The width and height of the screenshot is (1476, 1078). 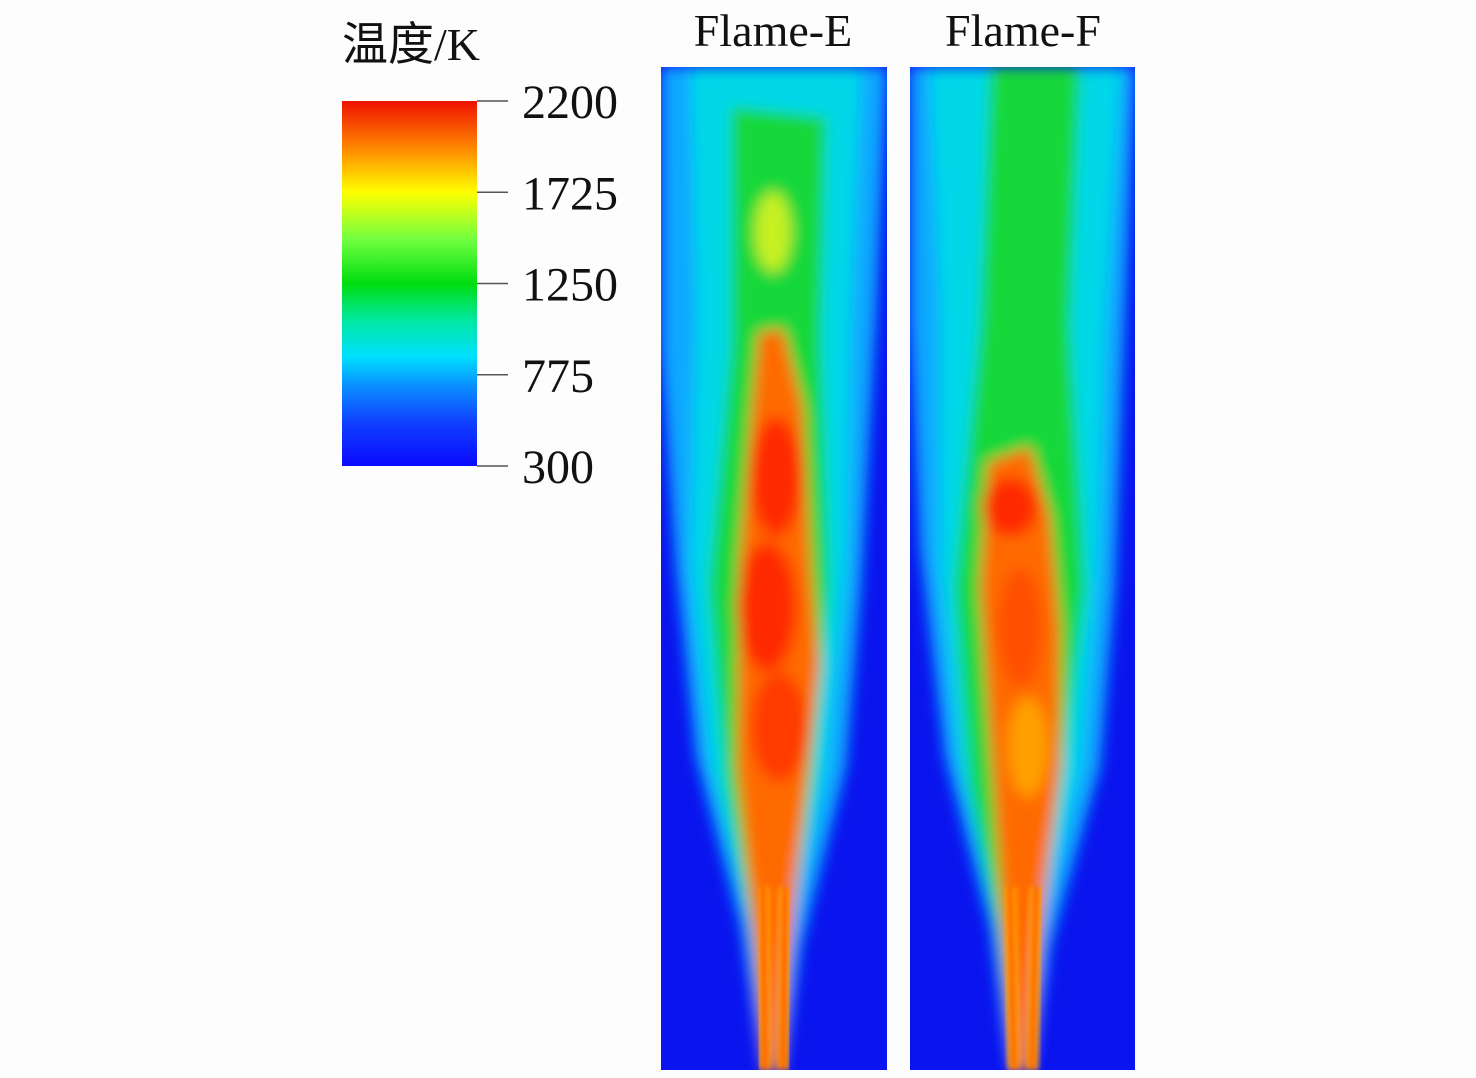 What do you see at coordinates (570, 102) in the screenshot?
I see `tick-label: 2200` at bounding box center [570, 102].